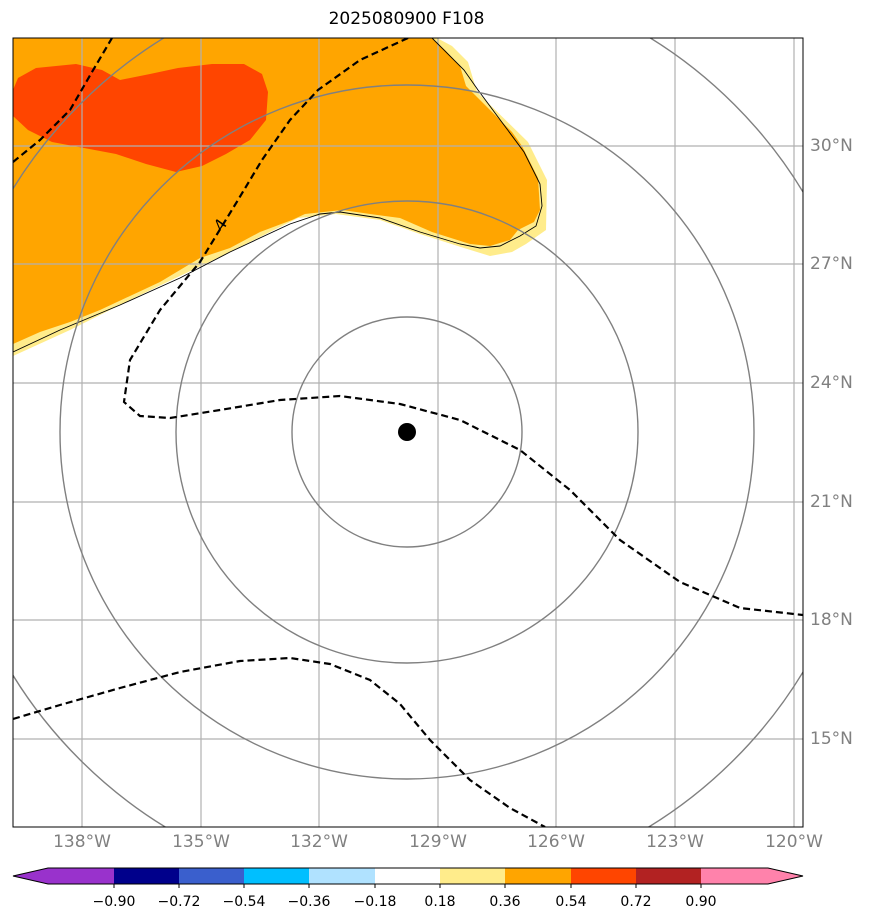 The image size is (873, 924). Describe the element at coordinates (785, 876) in the screenshot. I see `colorbar-extend-high` at that location.